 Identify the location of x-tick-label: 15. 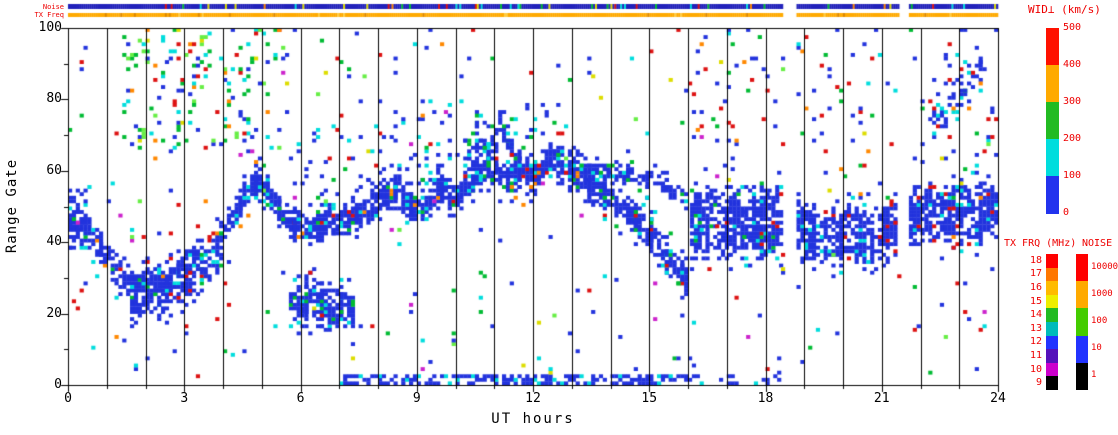
(649, 398).